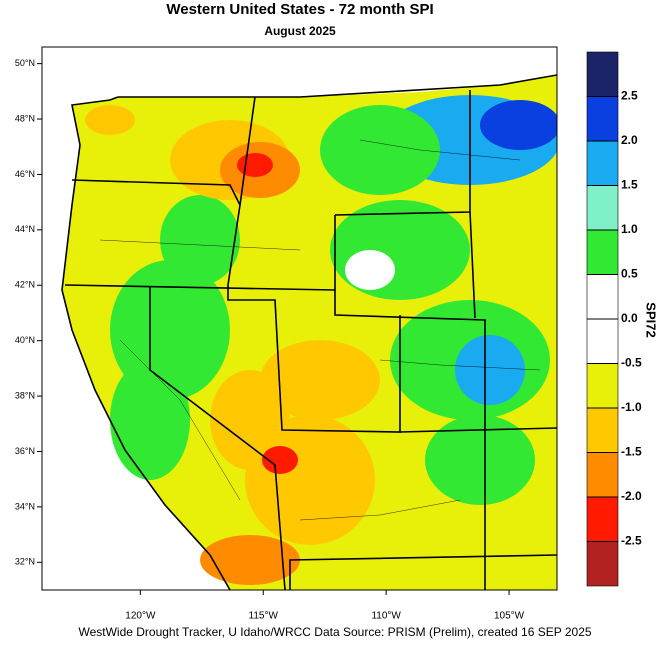 Image resolution: width=670 pixels, height=646 pixels. Describe the element at coordinates (299, 9) in the screenshot. I see `title: Western United States - 72 month SPI` at that location.